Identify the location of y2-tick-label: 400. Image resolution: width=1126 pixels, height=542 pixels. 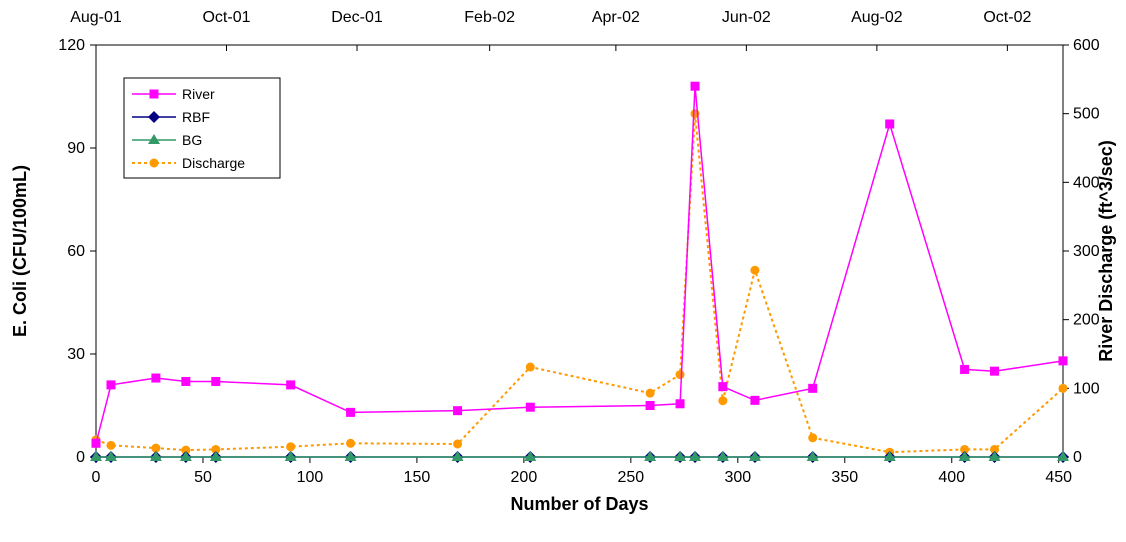
(1086, 182).